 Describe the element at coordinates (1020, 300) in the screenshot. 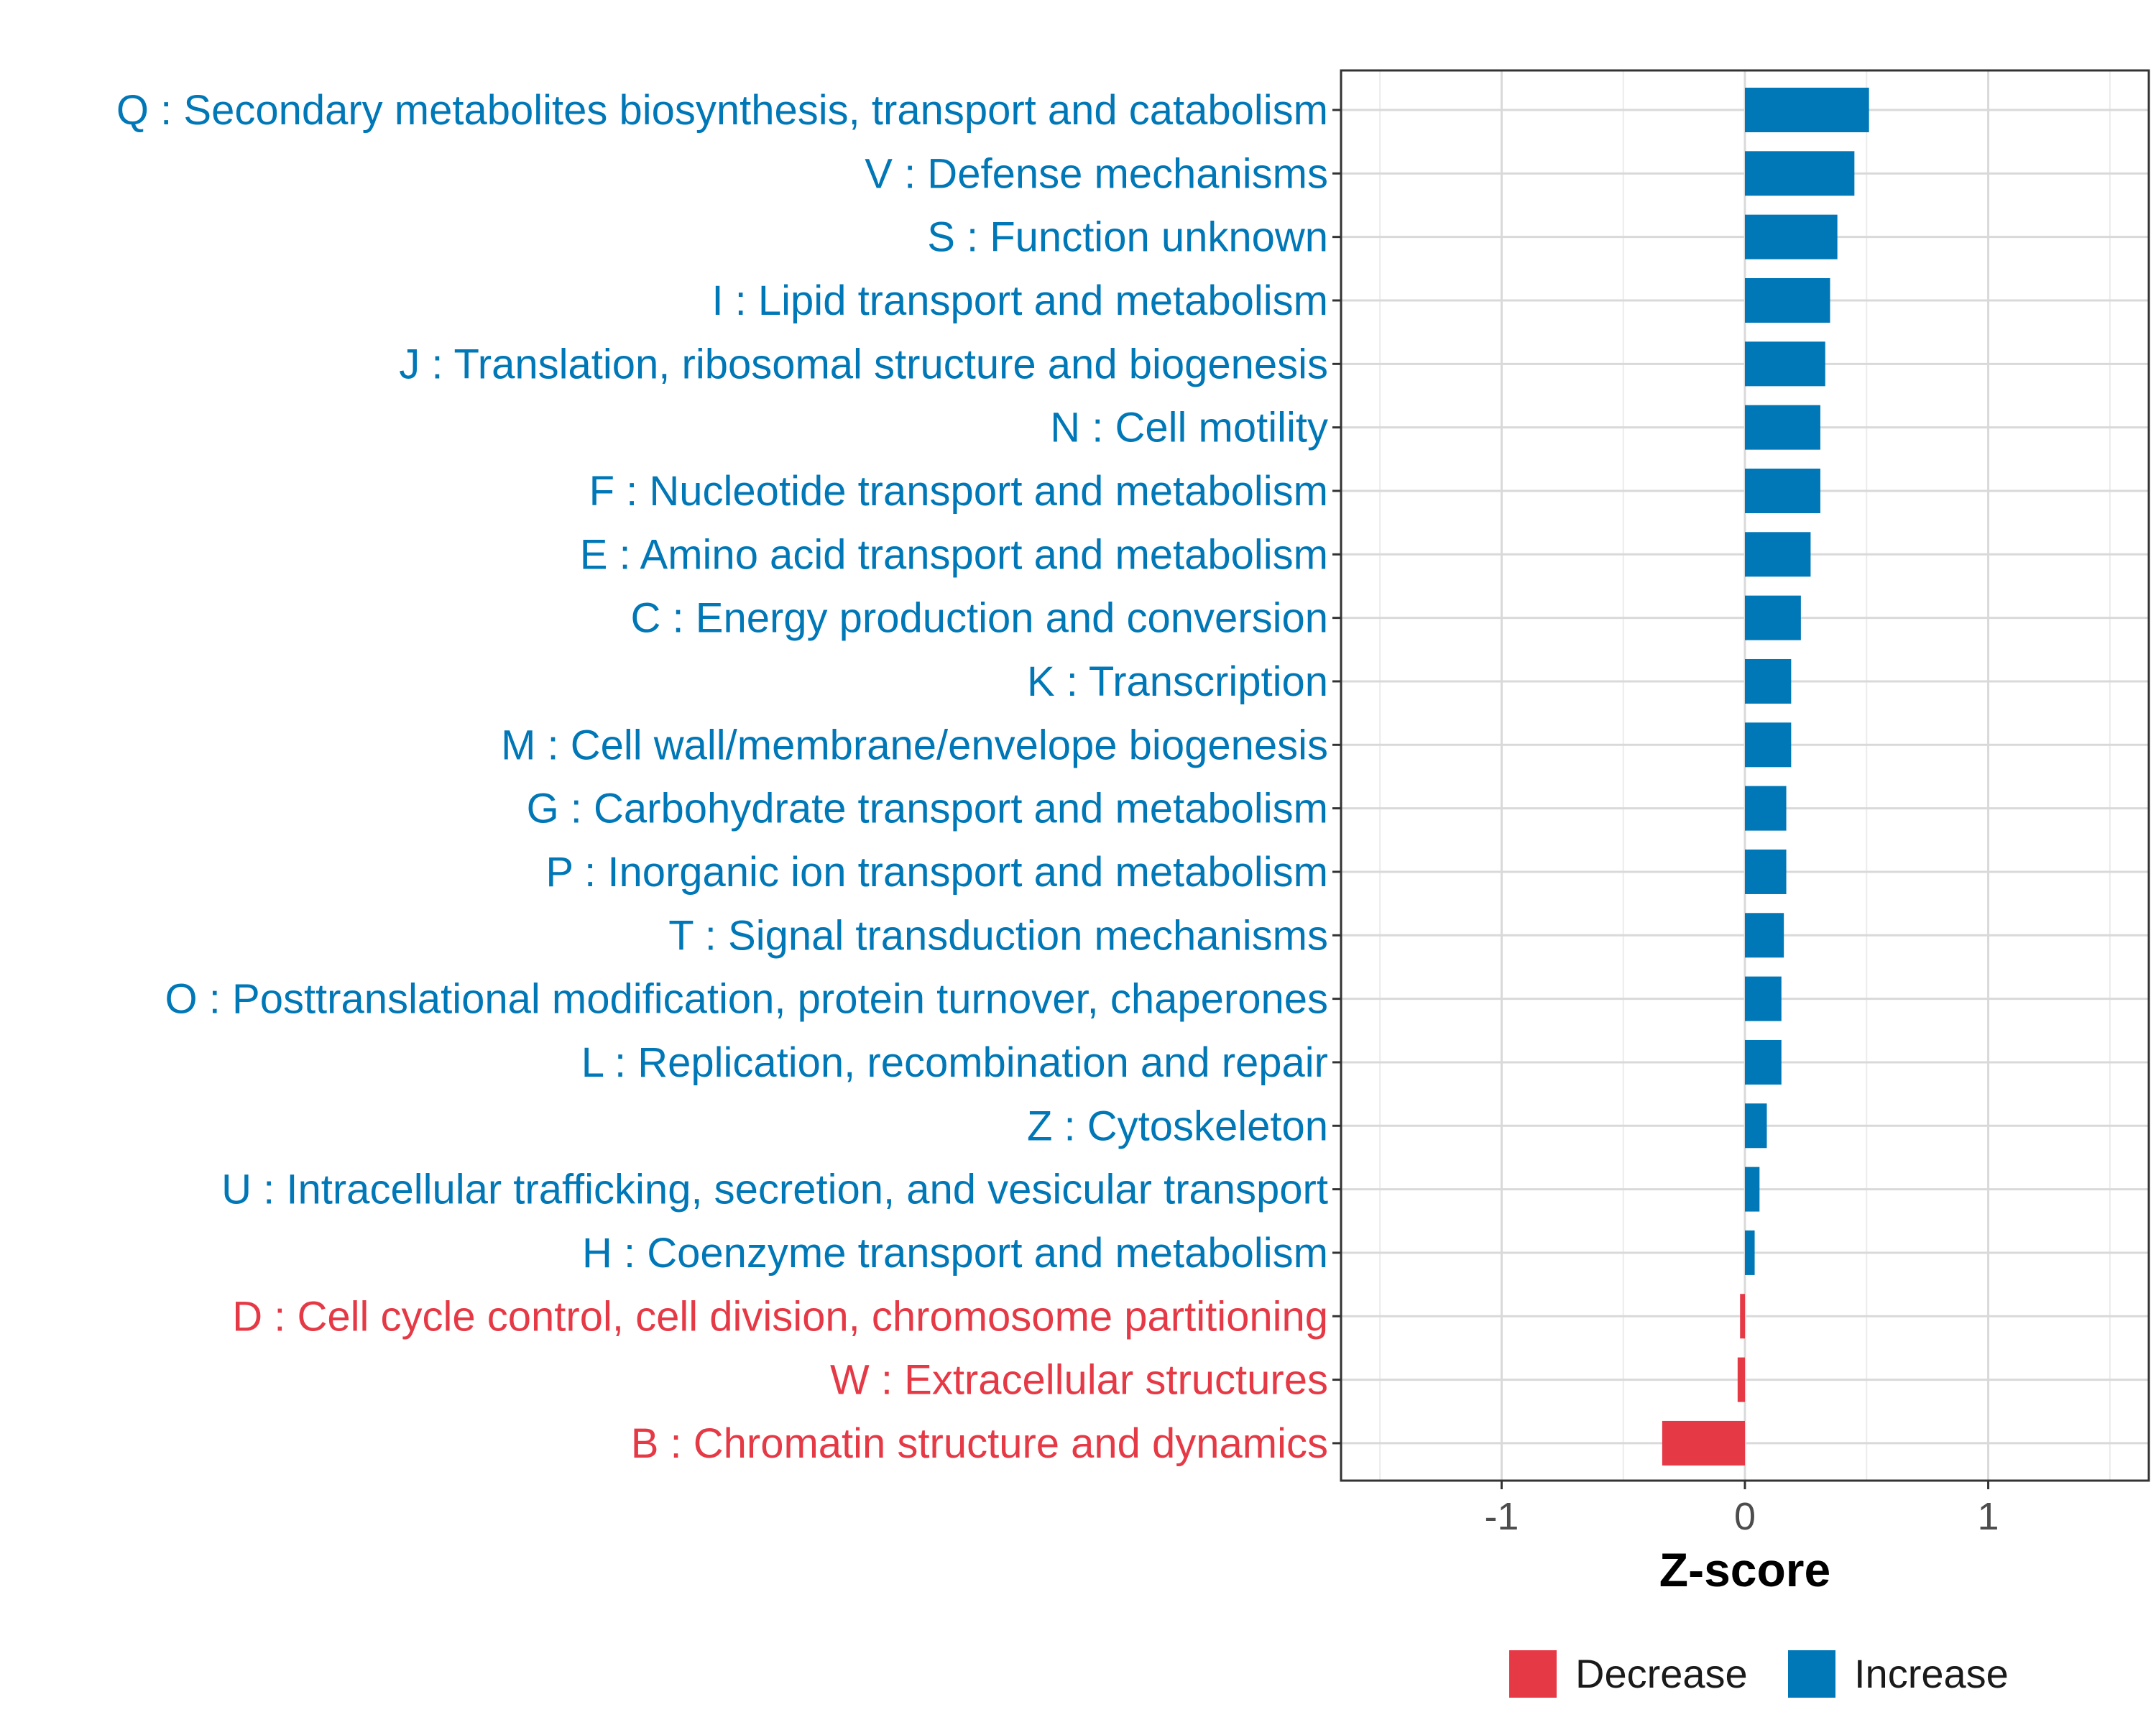

I see `y-axis-label: I : Lipid transport and metabolism` at that location.